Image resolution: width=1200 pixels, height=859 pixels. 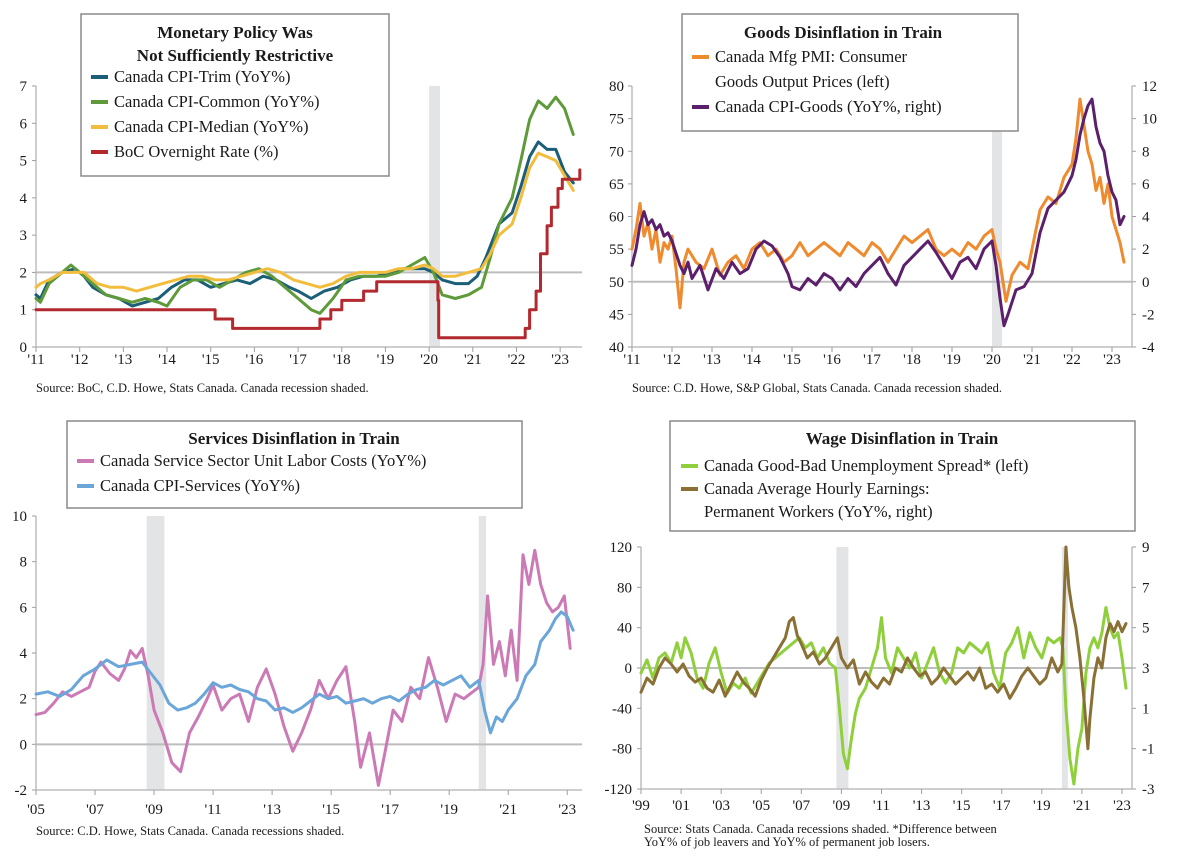 What do you see at coordinates (641, 806) in the screenshot?
I see `x-tick-label: '99` at bounding box center [641, 806].